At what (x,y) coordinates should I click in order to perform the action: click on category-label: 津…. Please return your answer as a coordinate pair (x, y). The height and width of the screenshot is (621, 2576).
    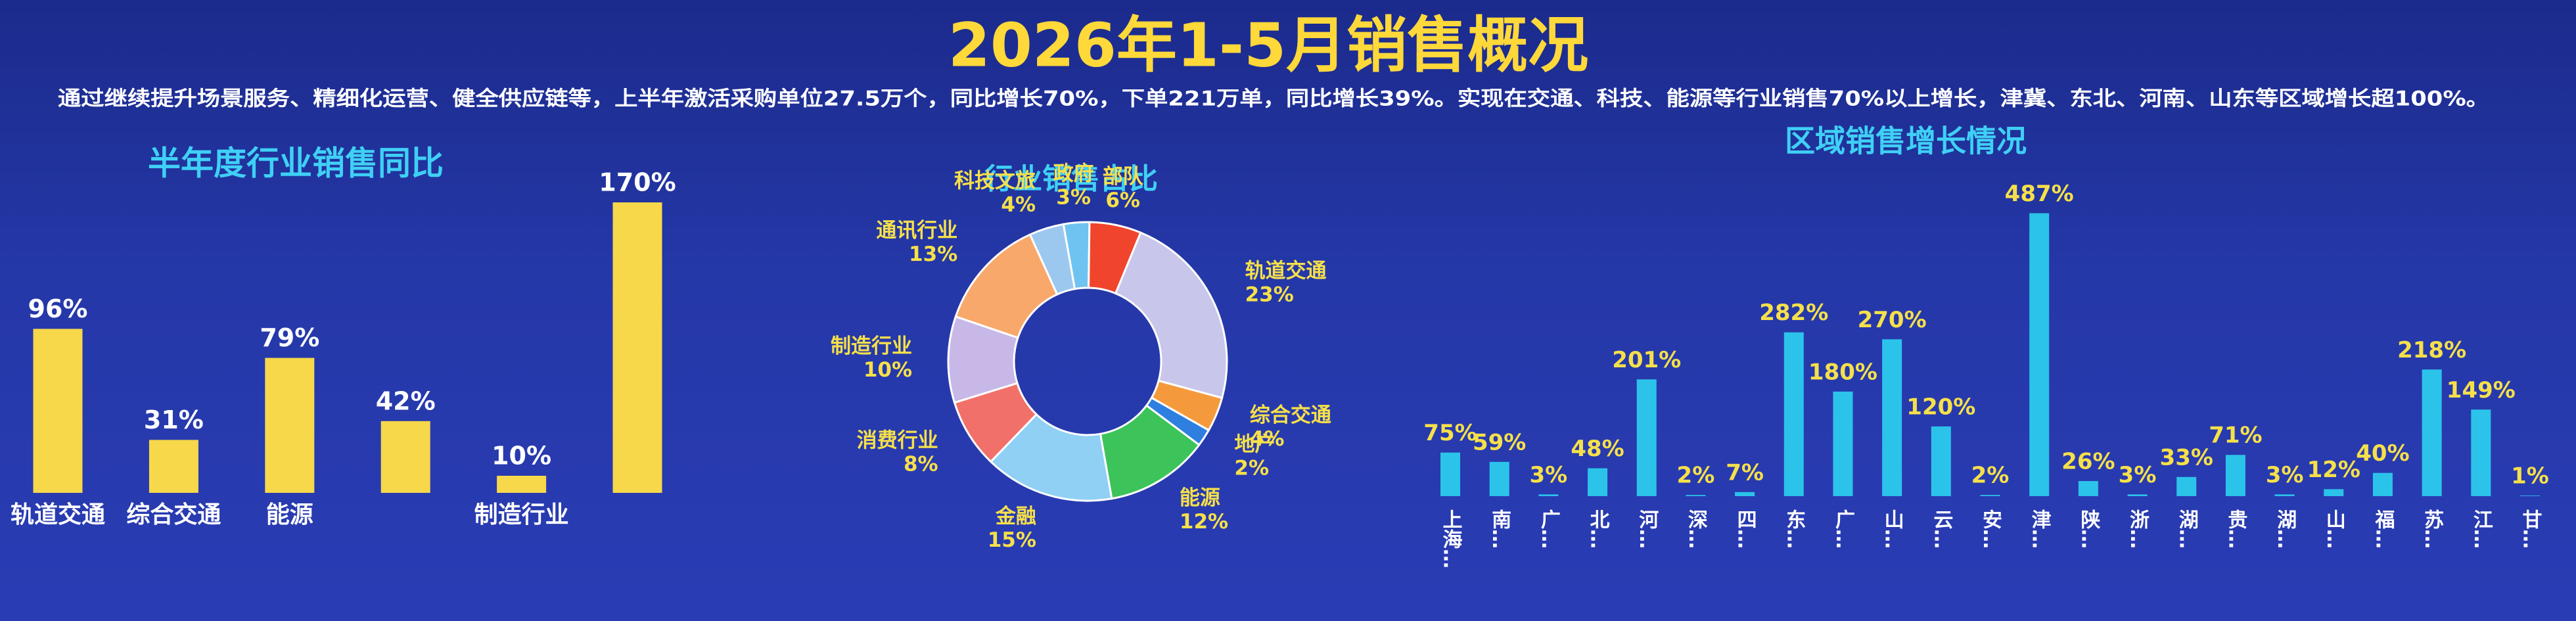
    Looking at the image, I should click on (2040, 529).